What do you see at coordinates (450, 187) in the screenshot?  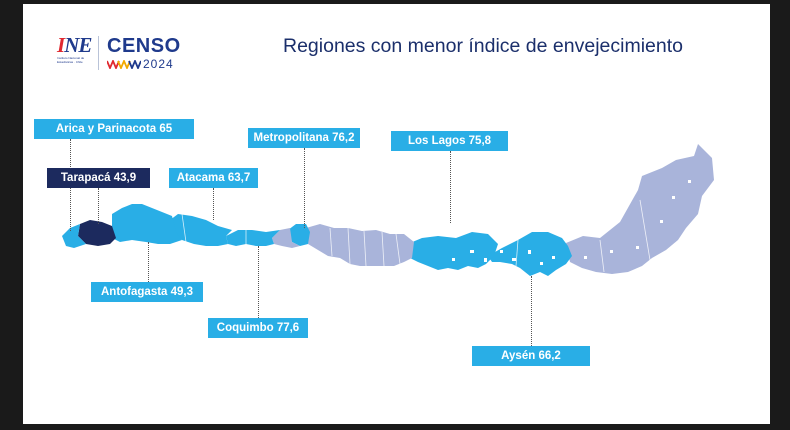 I see `leader-los-lagos` at bounding box center [450, 187].